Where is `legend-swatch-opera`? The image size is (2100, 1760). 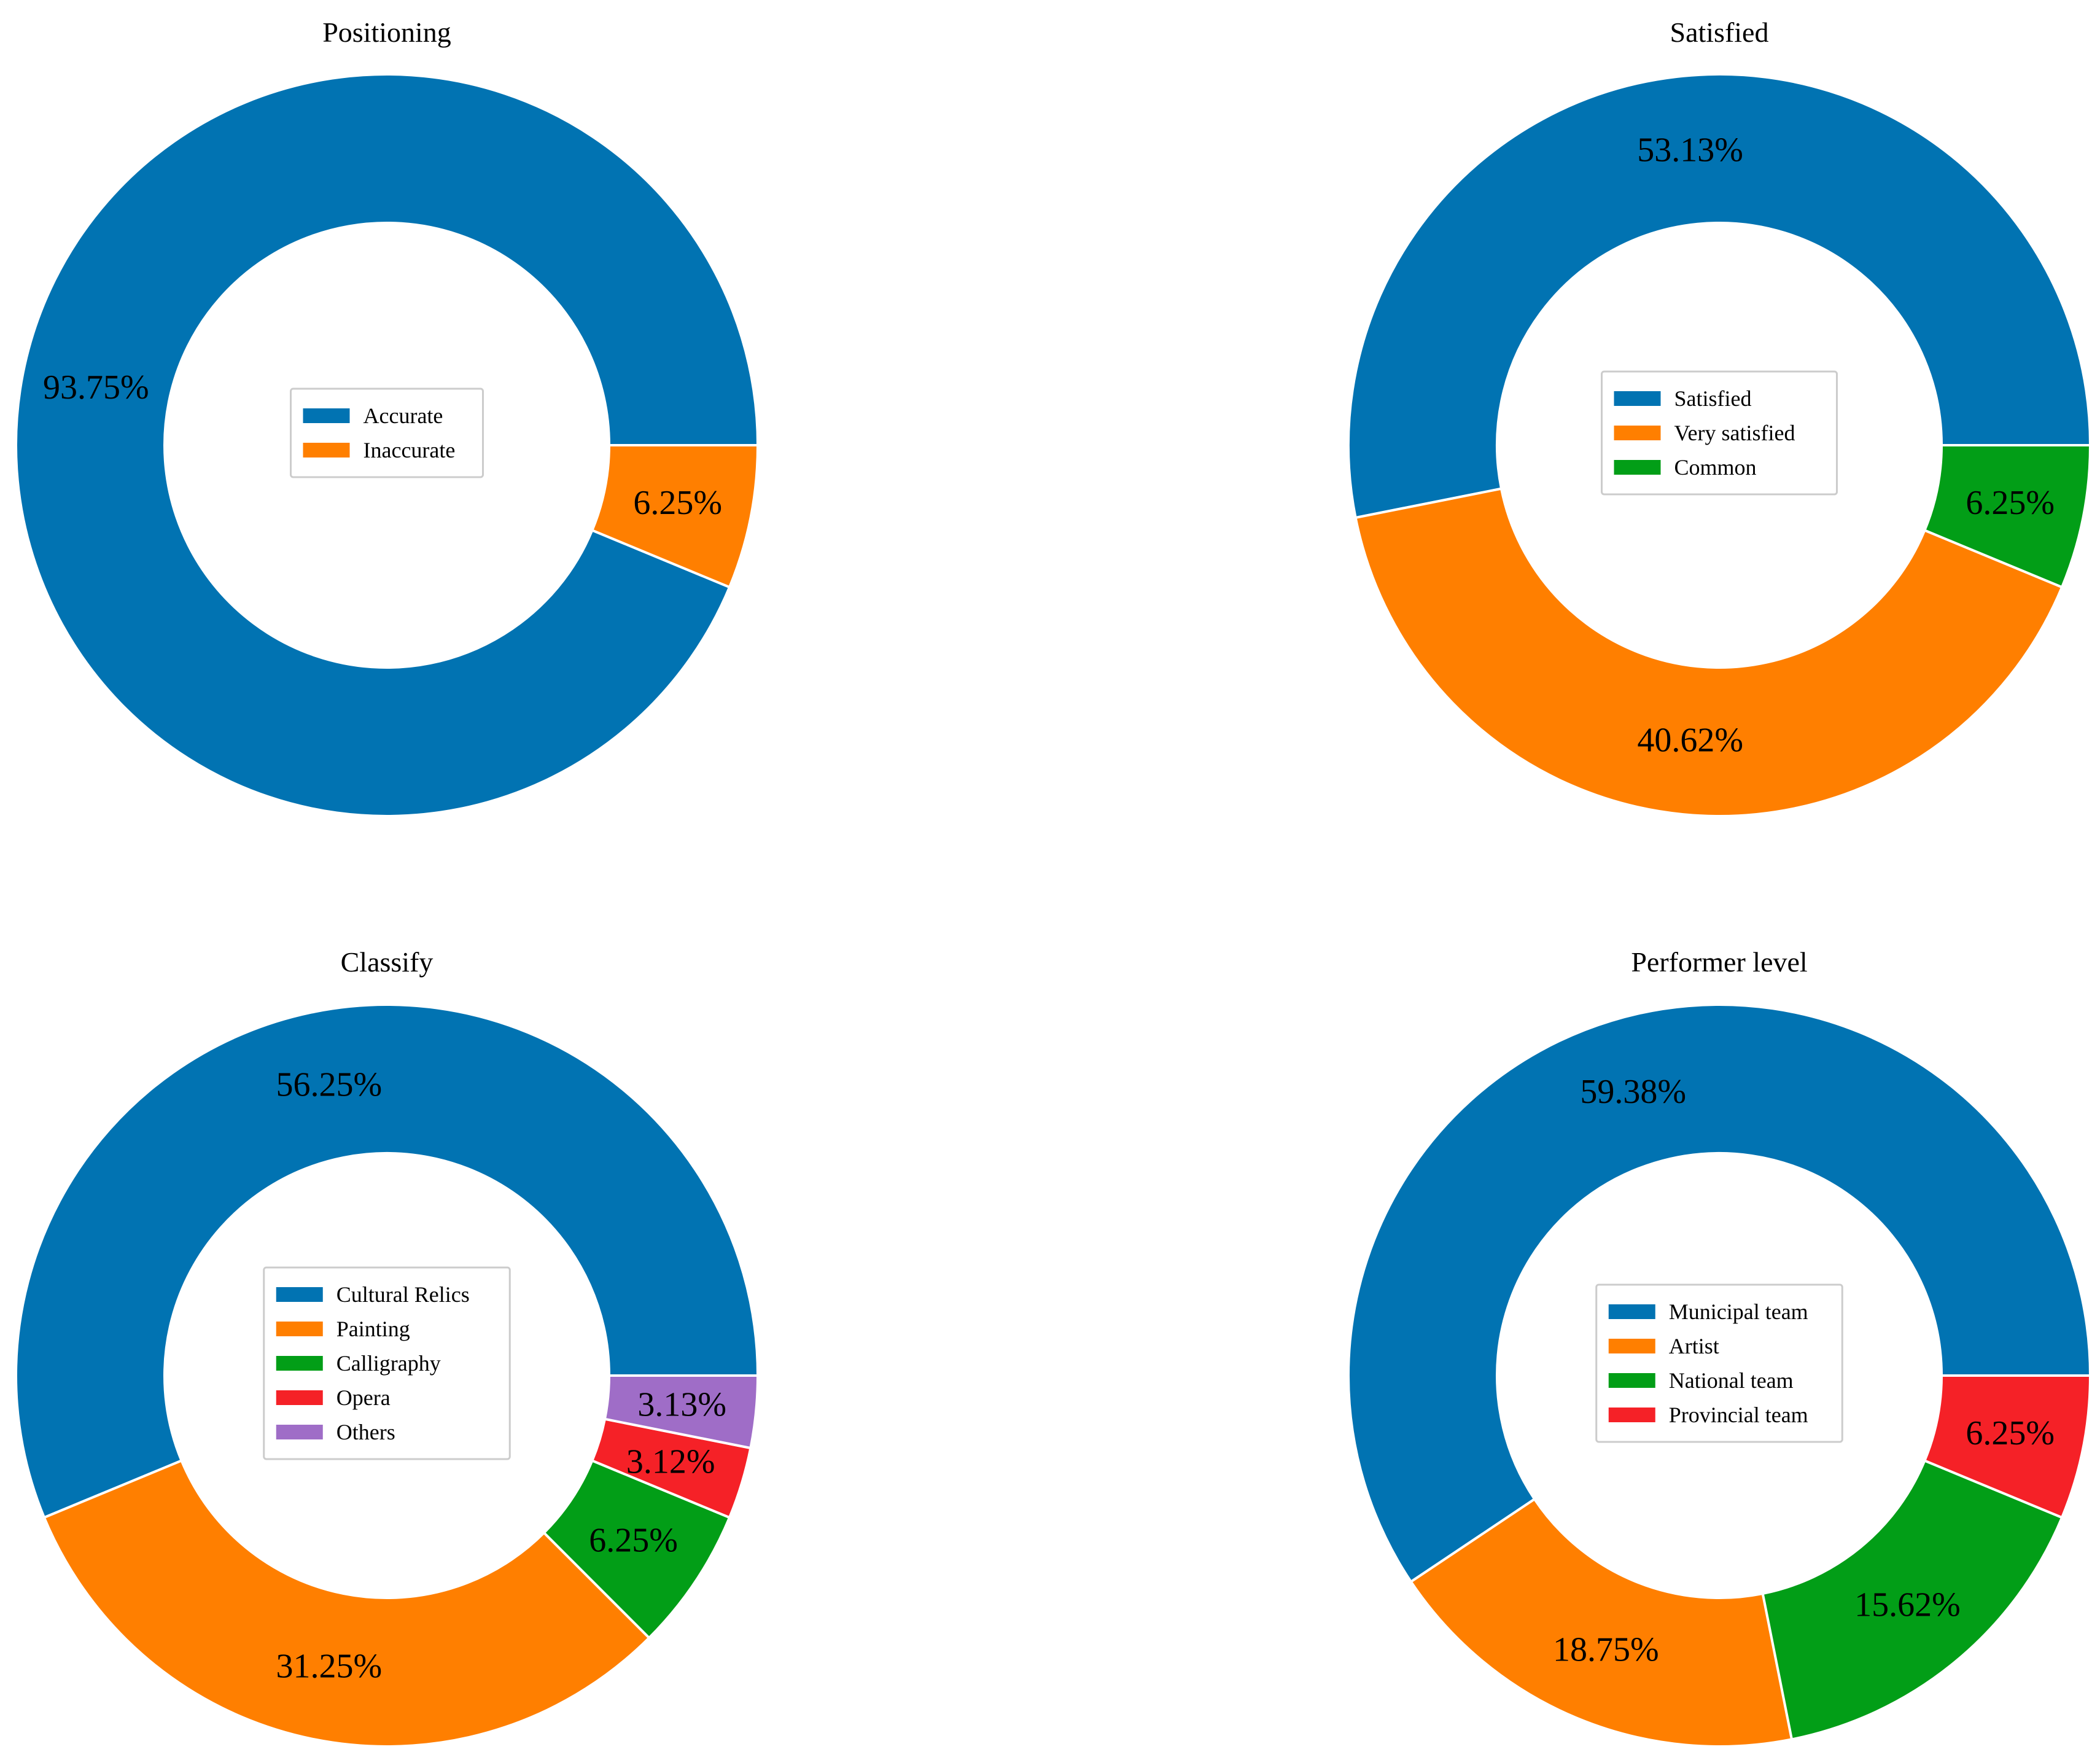 legend-swatch-opera is located at coordinates (299, 1397).